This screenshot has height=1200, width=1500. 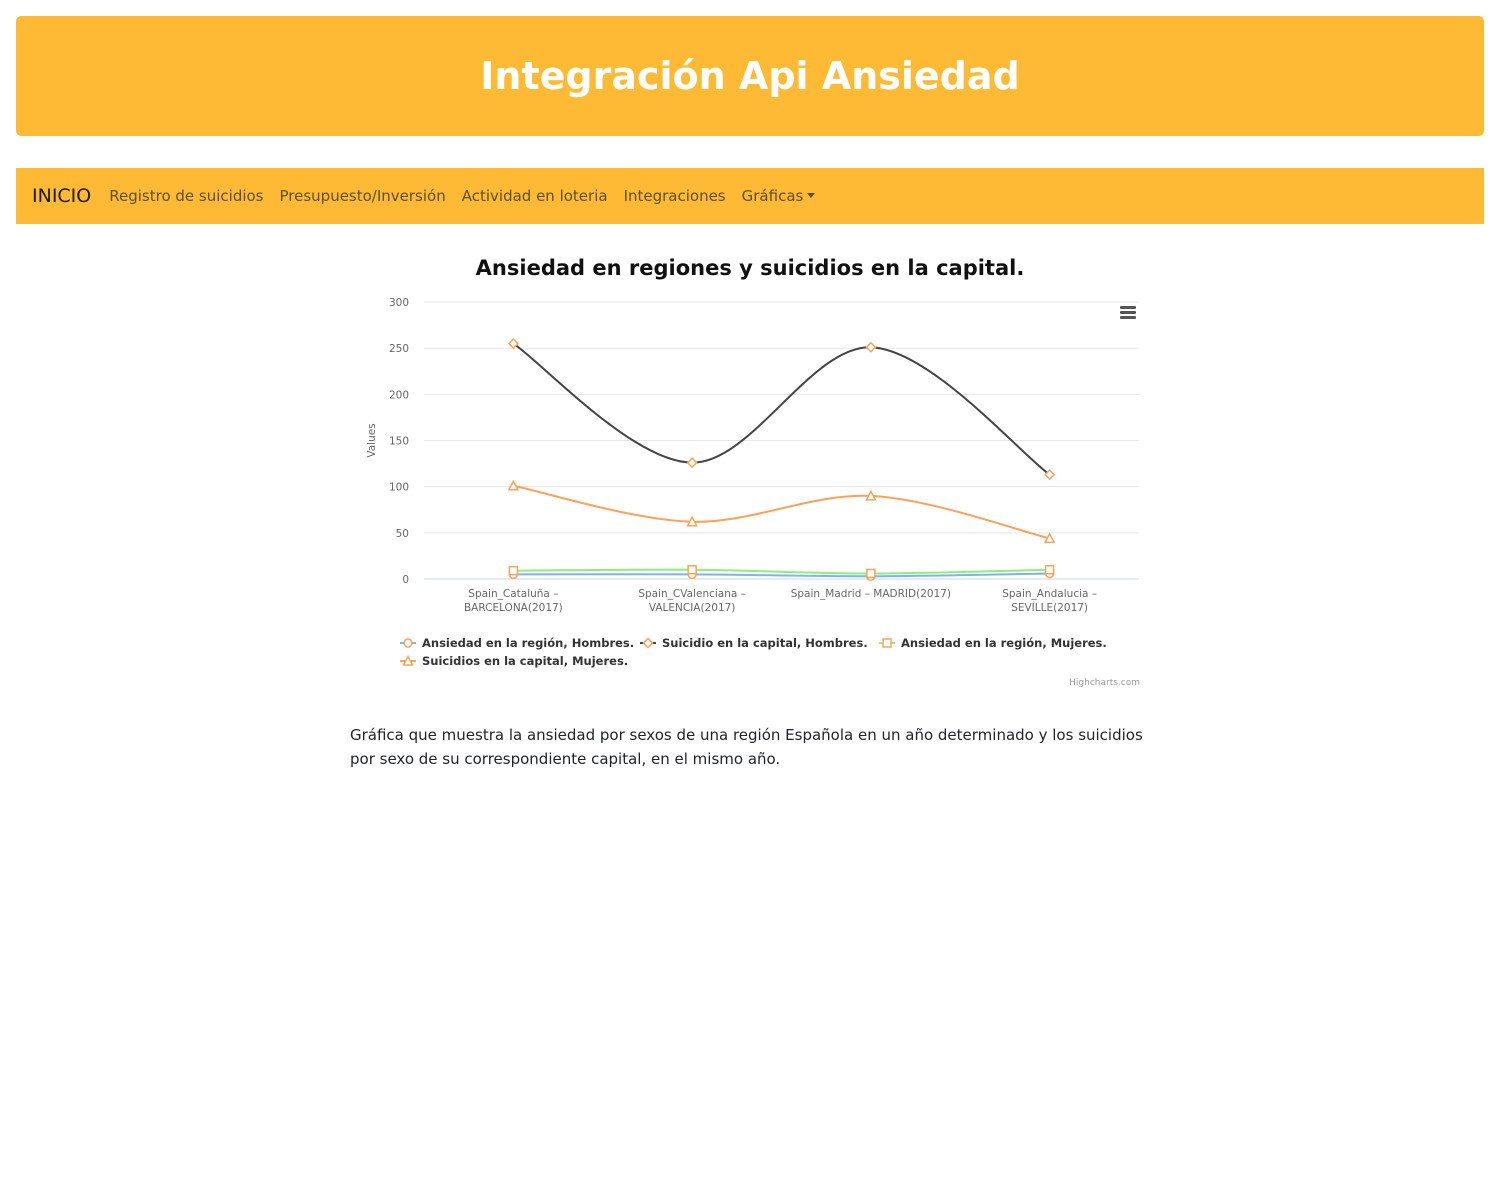 What do you see at coordinates (399, 349) in the screenshot?
I see `y-tick-label: 250` at bounding box center [399, 349].